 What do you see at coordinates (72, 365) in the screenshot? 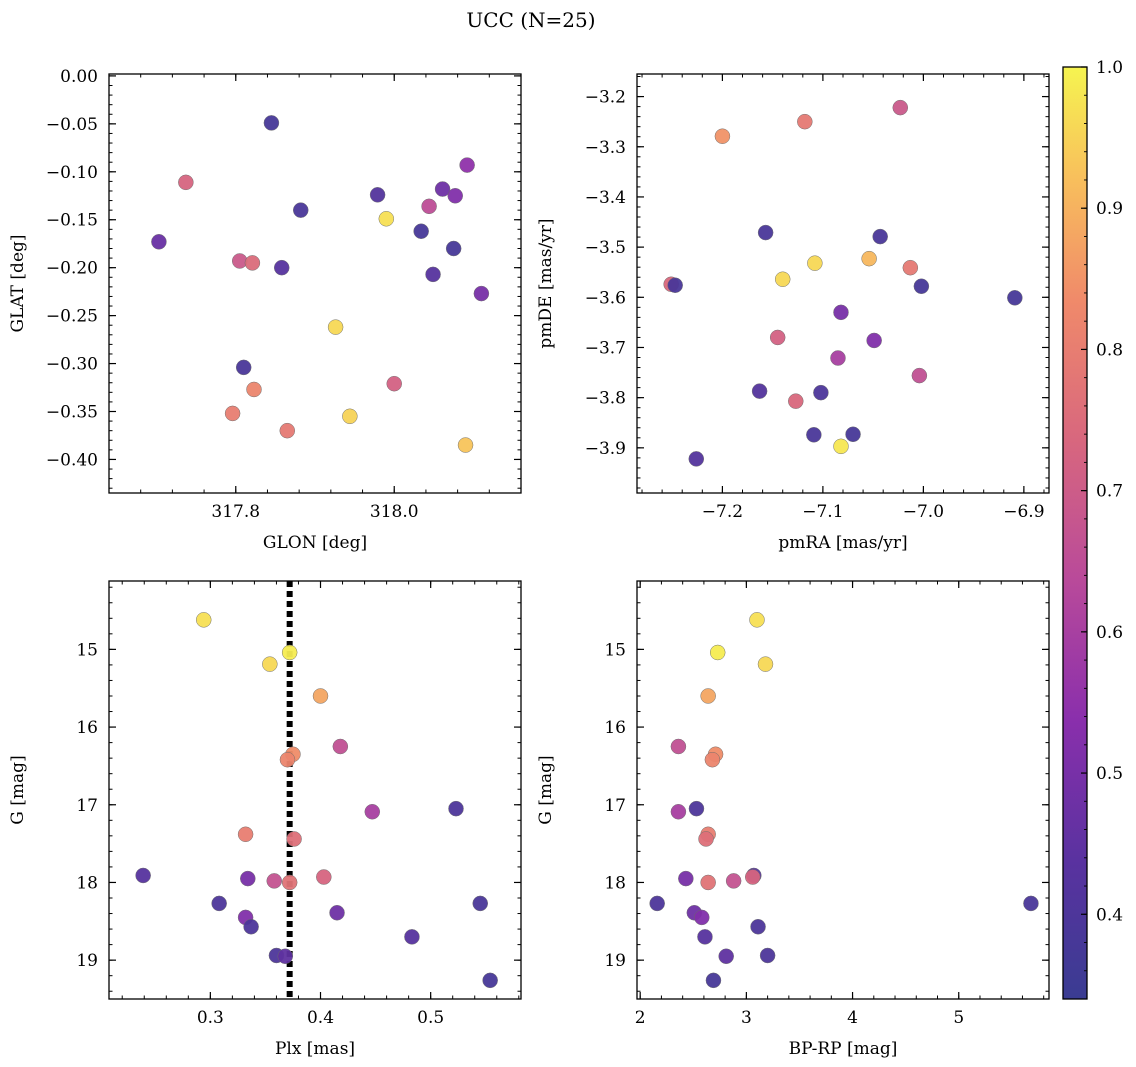
I see `y-tick-label: −0.30` at bounding box center [72, 365].